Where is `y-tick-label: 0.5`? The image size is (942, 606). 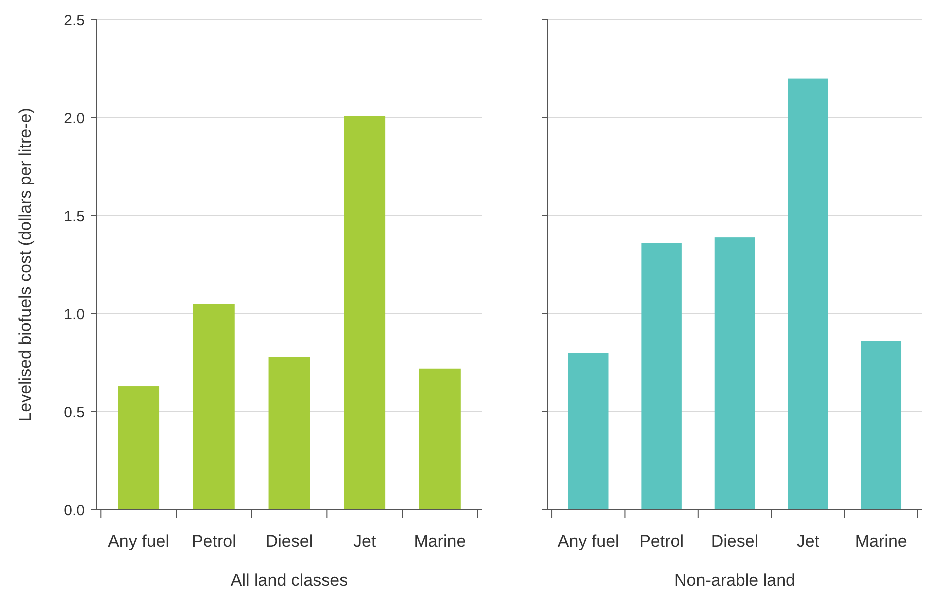
y-tick-label: 0.5 is located at coordinates (74, 413).